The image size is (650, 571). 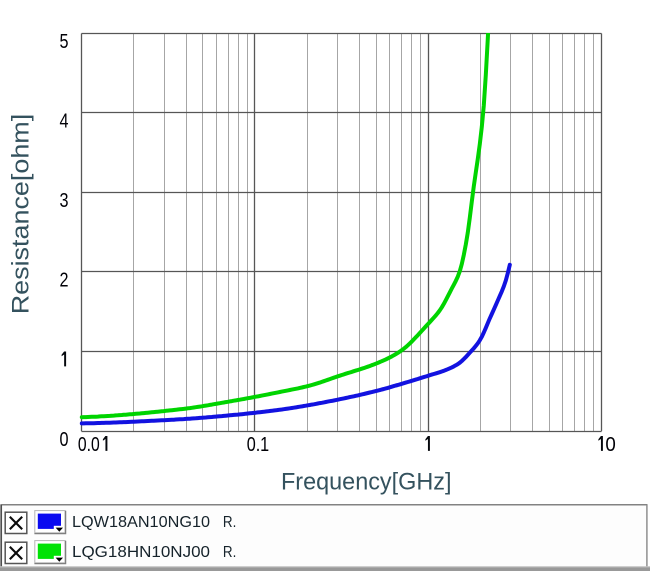 I want to click on svg-text: Frequency[GHz], so click(x=366, y=482).